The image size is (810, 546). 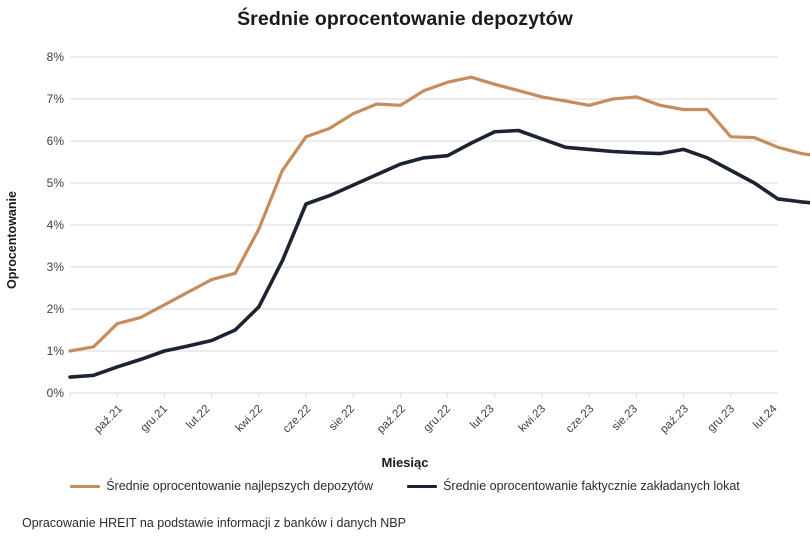 I want to click on y-axis-tick-label: 4%, so click(x=55, y=225).